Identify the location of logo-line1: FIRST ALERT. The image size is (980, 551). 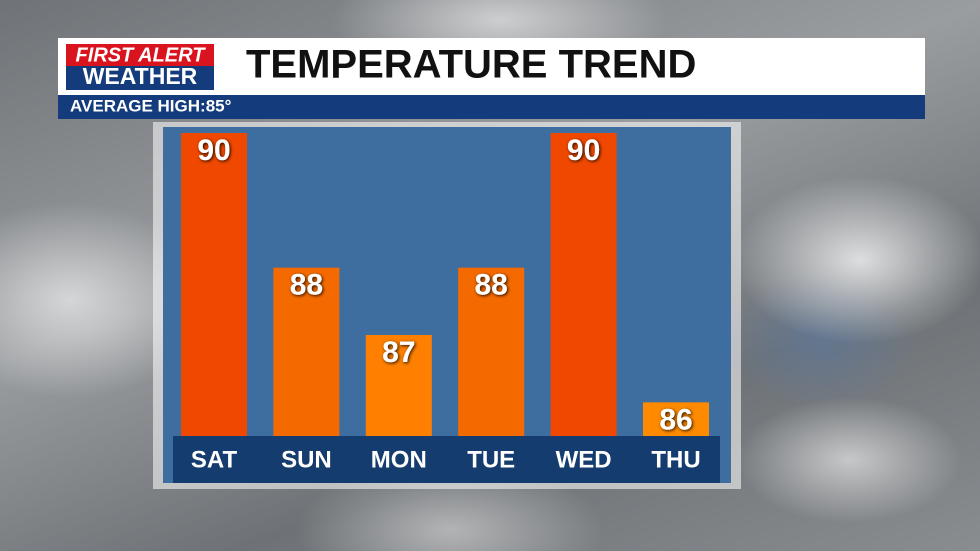
(141, 55).